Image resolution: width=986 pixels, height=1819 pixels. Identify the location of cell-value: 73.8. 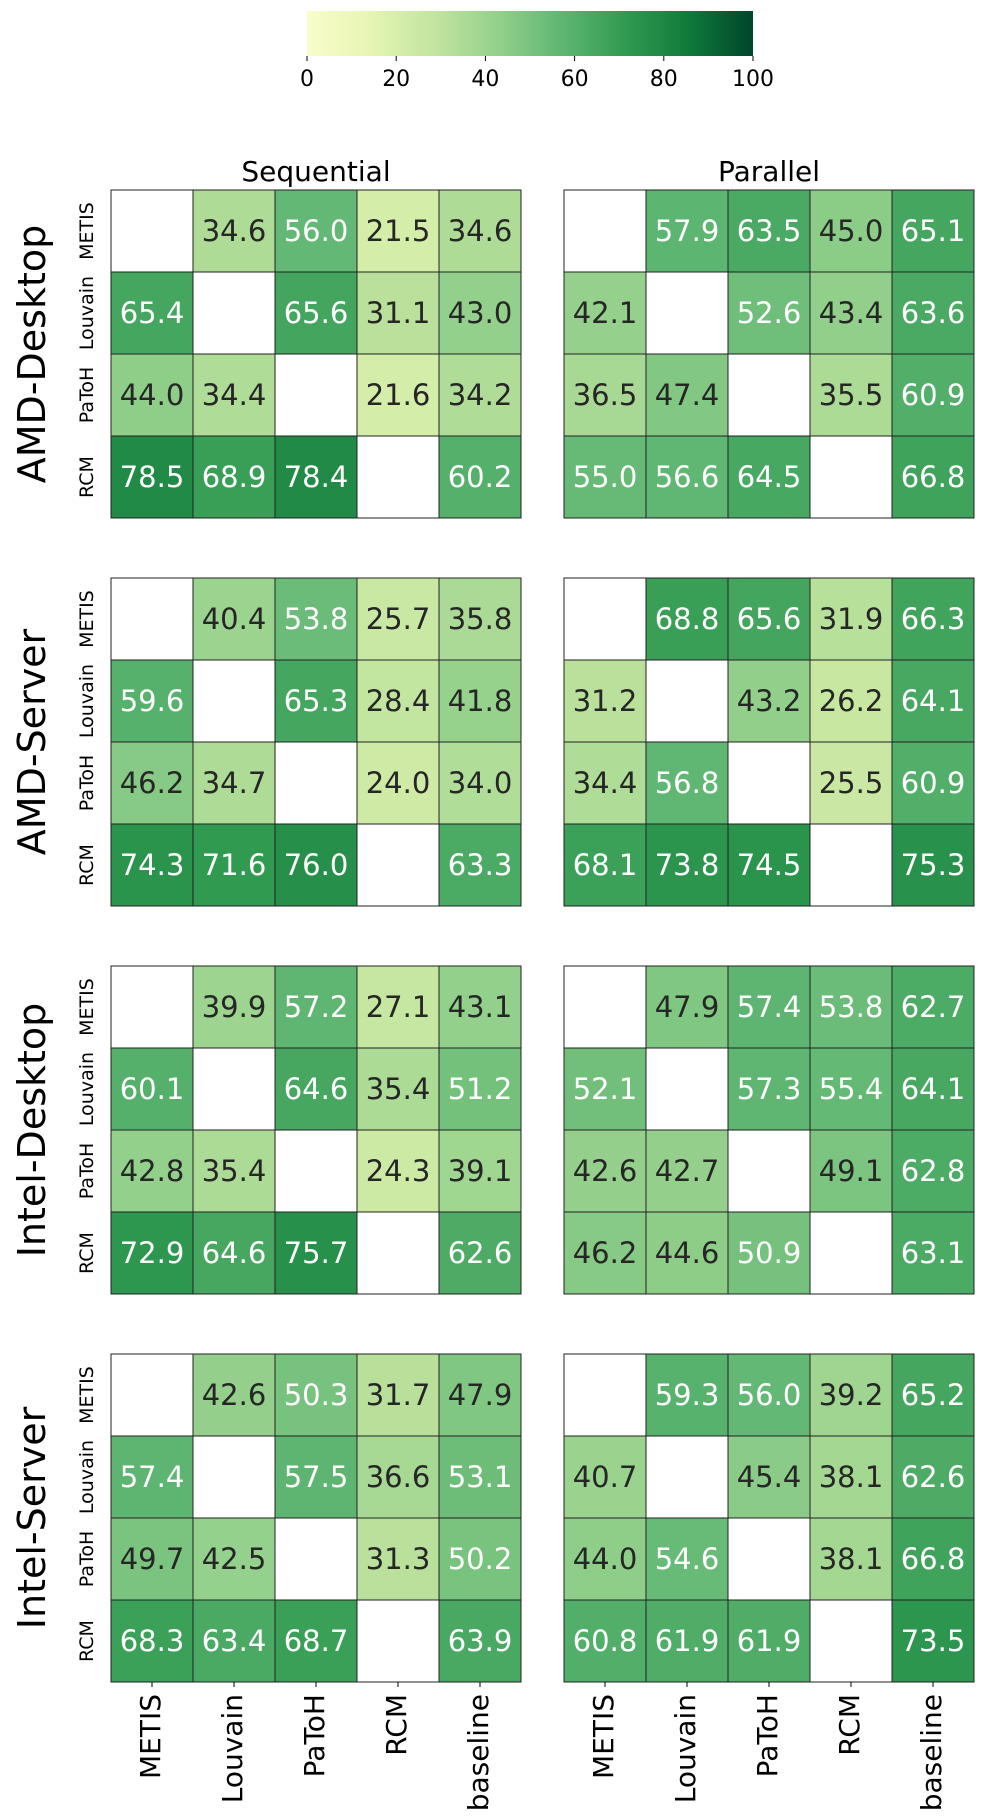
(687, 865).